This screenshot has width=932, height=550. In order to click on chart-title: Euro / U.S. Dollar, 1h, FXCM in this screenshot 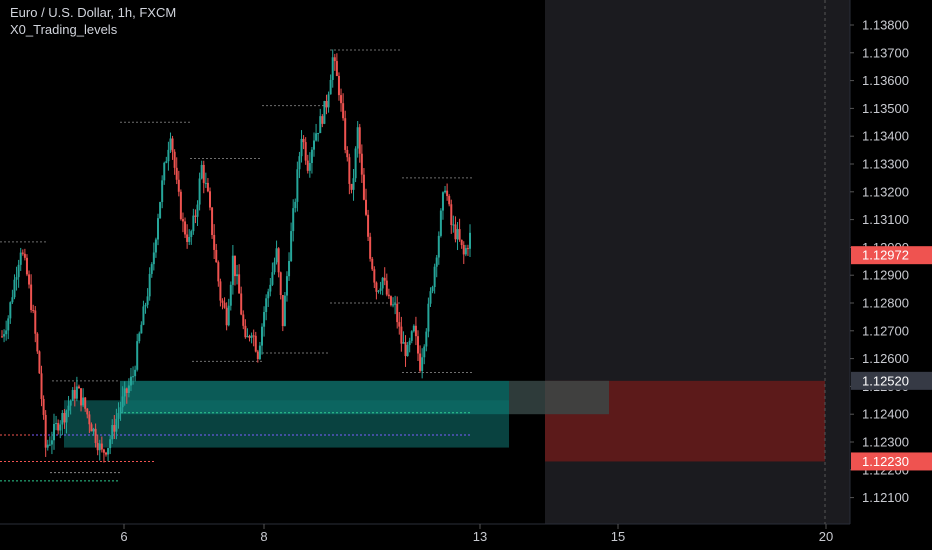, I will do `click(93, 12)`.